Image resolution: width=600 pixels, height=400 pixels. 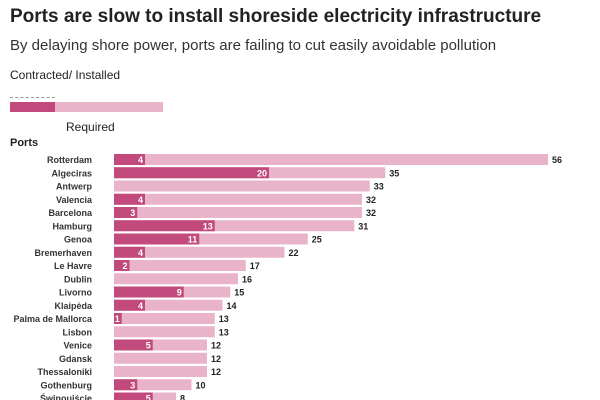 What do you see at coordinates (72, 226) in the screenshot?
I see `category-label: Hamburg` at bounding box center [72, 226].